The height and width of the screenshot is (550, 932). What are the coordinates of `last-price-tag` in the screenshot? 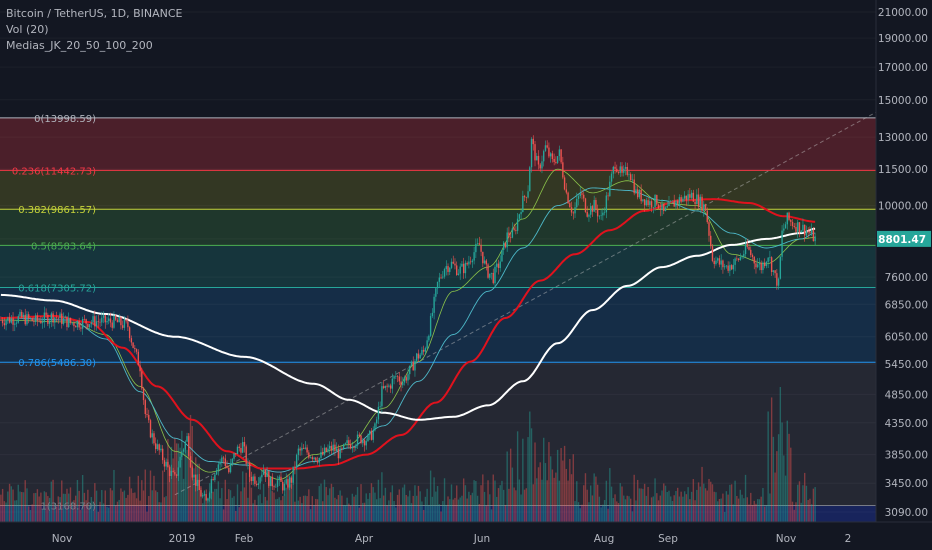 It's located at (904, 238).